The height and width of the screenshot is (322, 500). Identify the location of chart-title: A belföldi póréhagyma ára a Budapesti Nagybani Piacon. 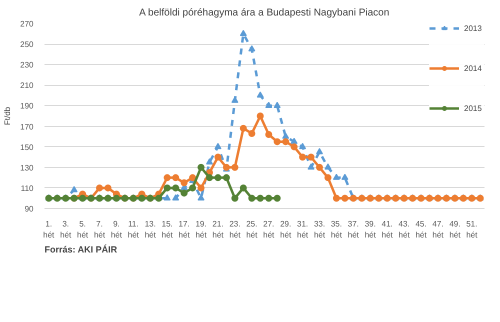
(264, 13).